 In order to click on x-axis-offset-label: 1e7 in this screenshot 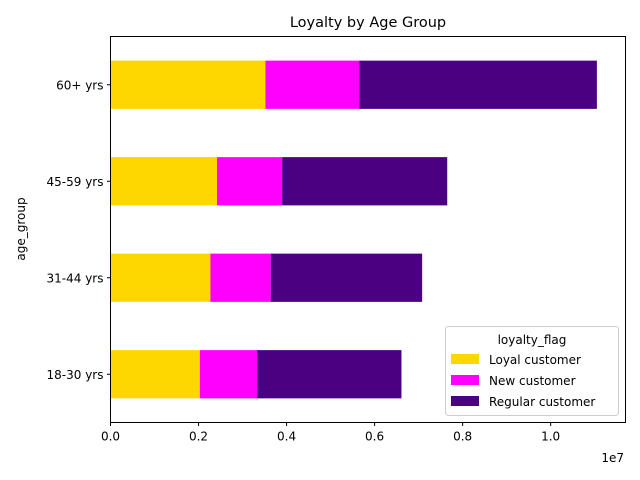, I will do `click(612, 458)`.